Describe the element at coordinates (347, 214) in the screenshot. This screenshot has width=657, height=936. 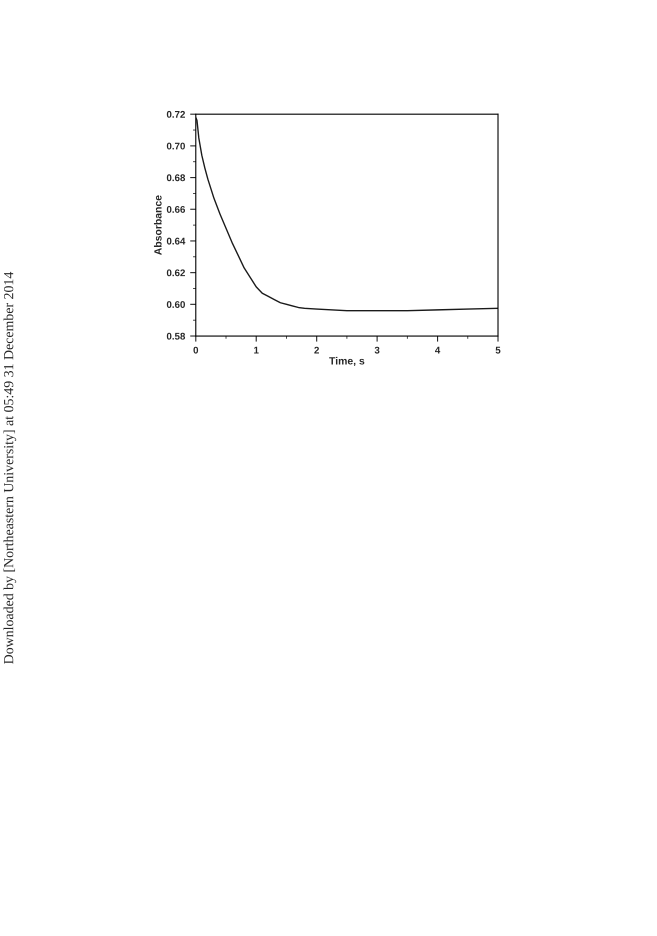
I see `line-series` at that location.